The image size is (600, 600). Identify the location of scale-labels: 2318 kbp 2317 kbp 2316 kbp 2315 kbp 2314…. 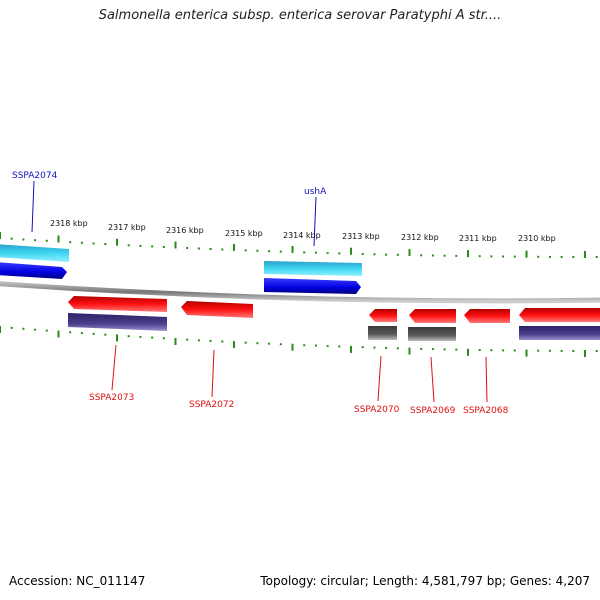
(303, 231).